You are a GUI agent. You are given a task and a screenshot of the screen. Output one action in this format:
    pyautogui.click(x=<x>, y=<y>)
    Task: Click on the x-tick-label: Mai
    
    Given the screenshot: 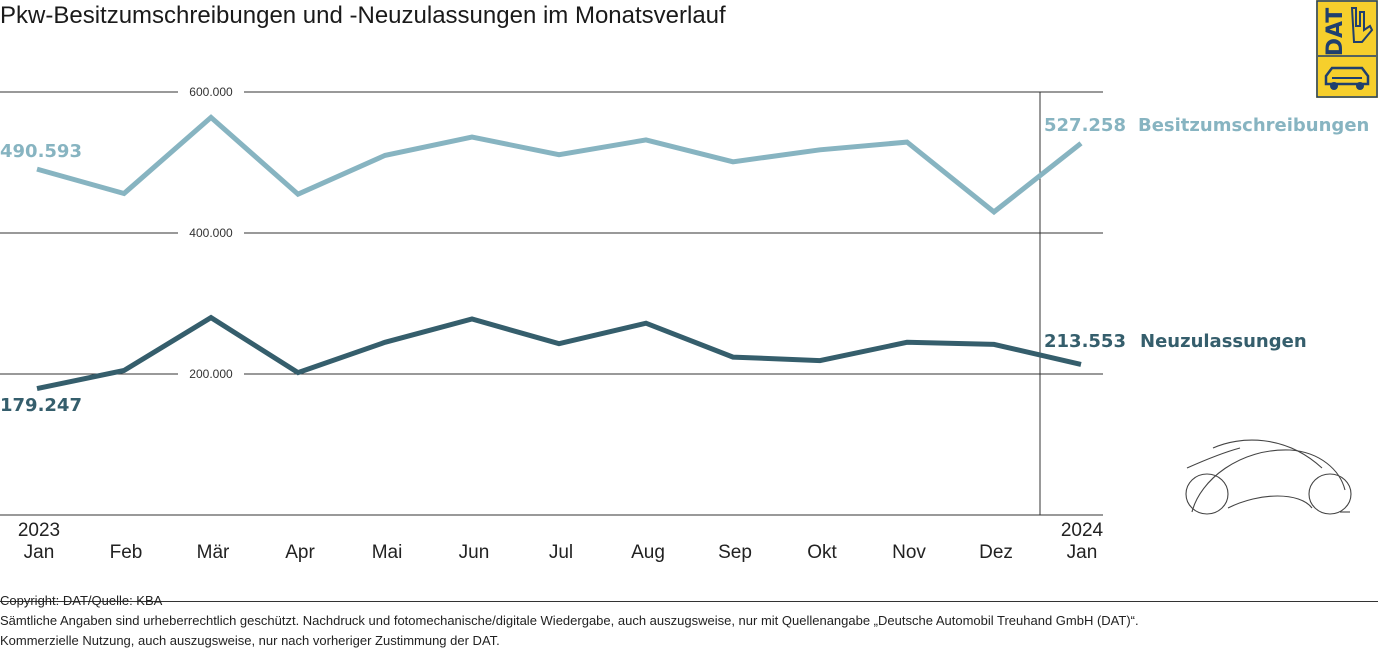 What is the action you would take?
    pyautogui.click(x=387, y=552)
    